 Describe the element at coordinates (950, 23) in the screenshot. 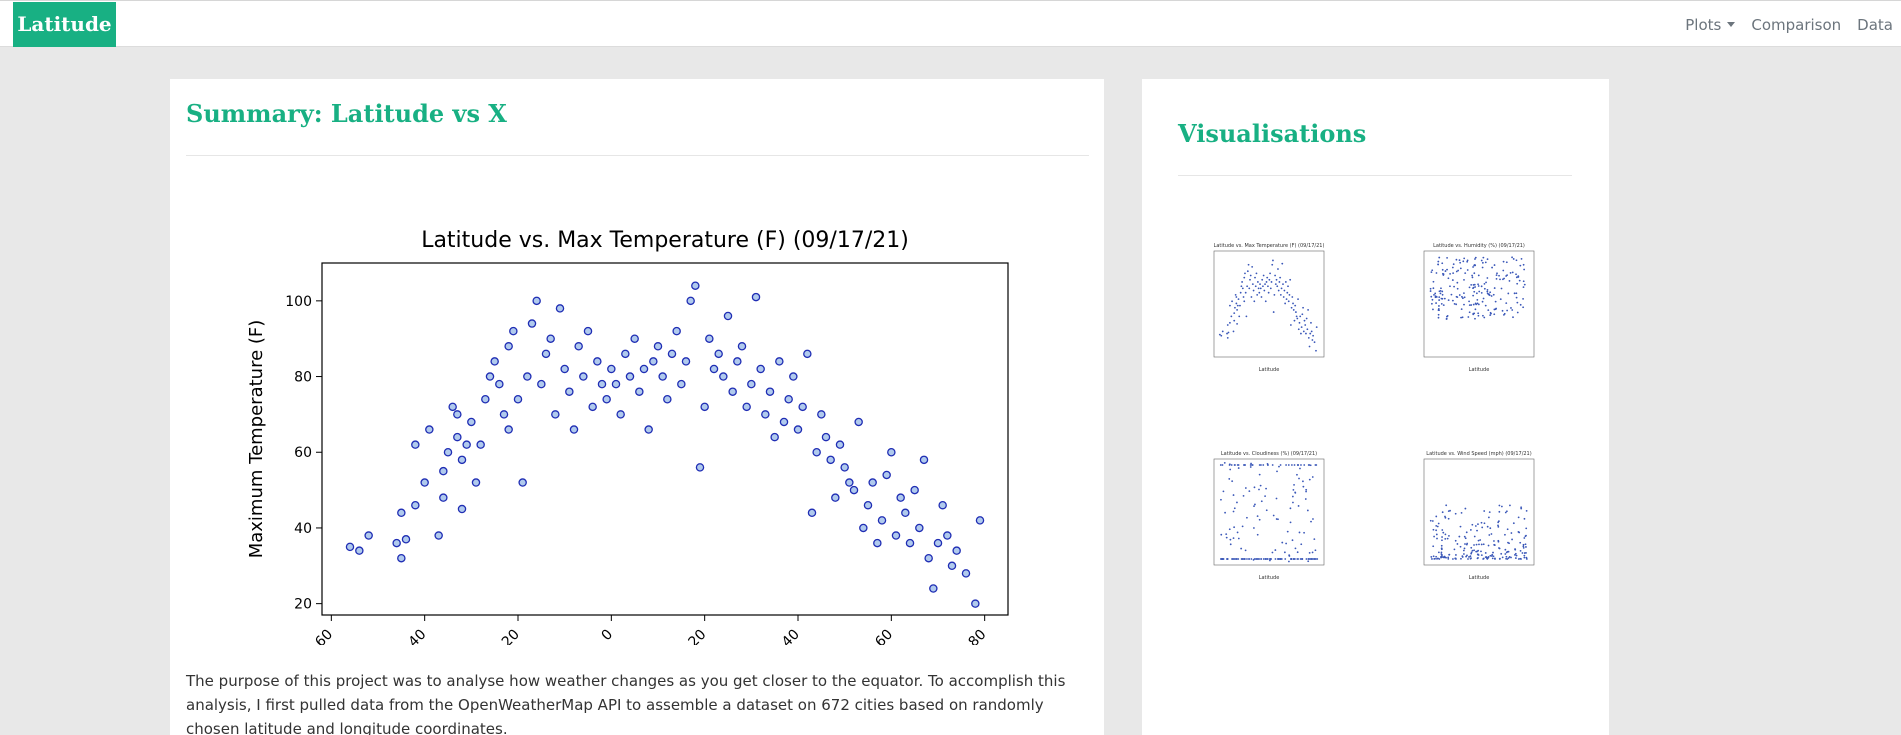

I see `navbar: Latitude Plots Comparison Data` at that location.